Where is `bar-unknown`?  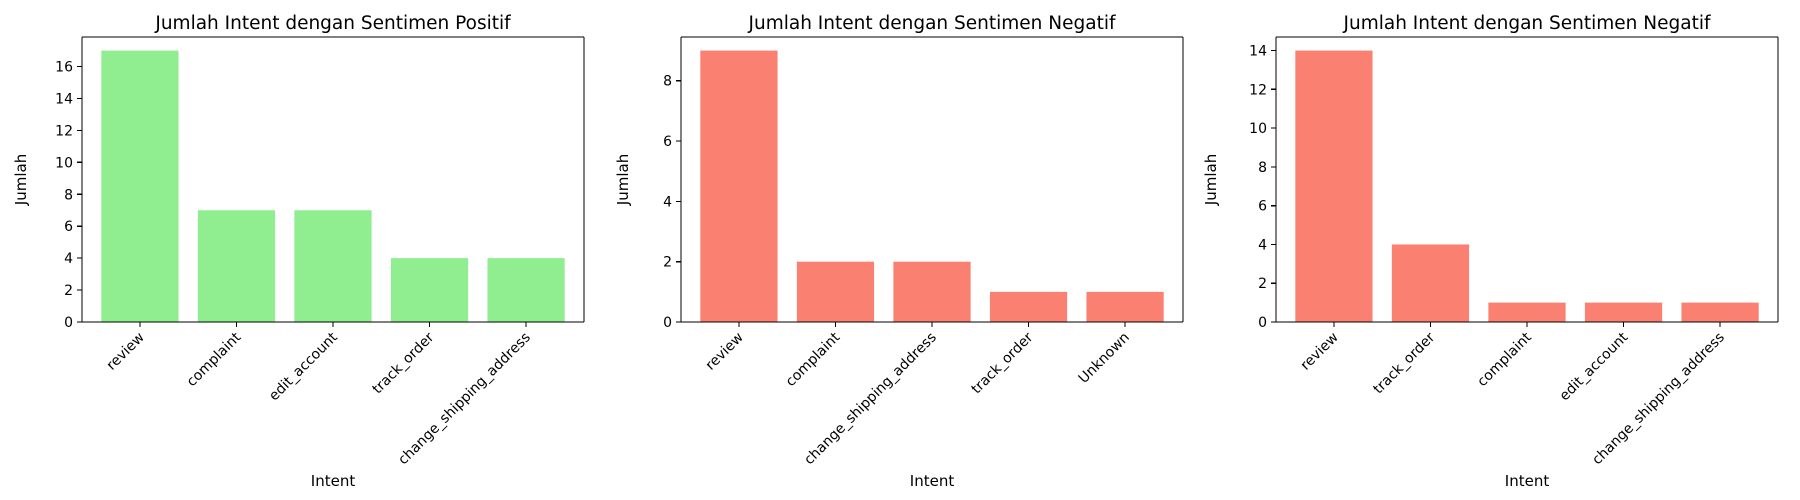
bar-unknown is located at coordinates (1125, 306).